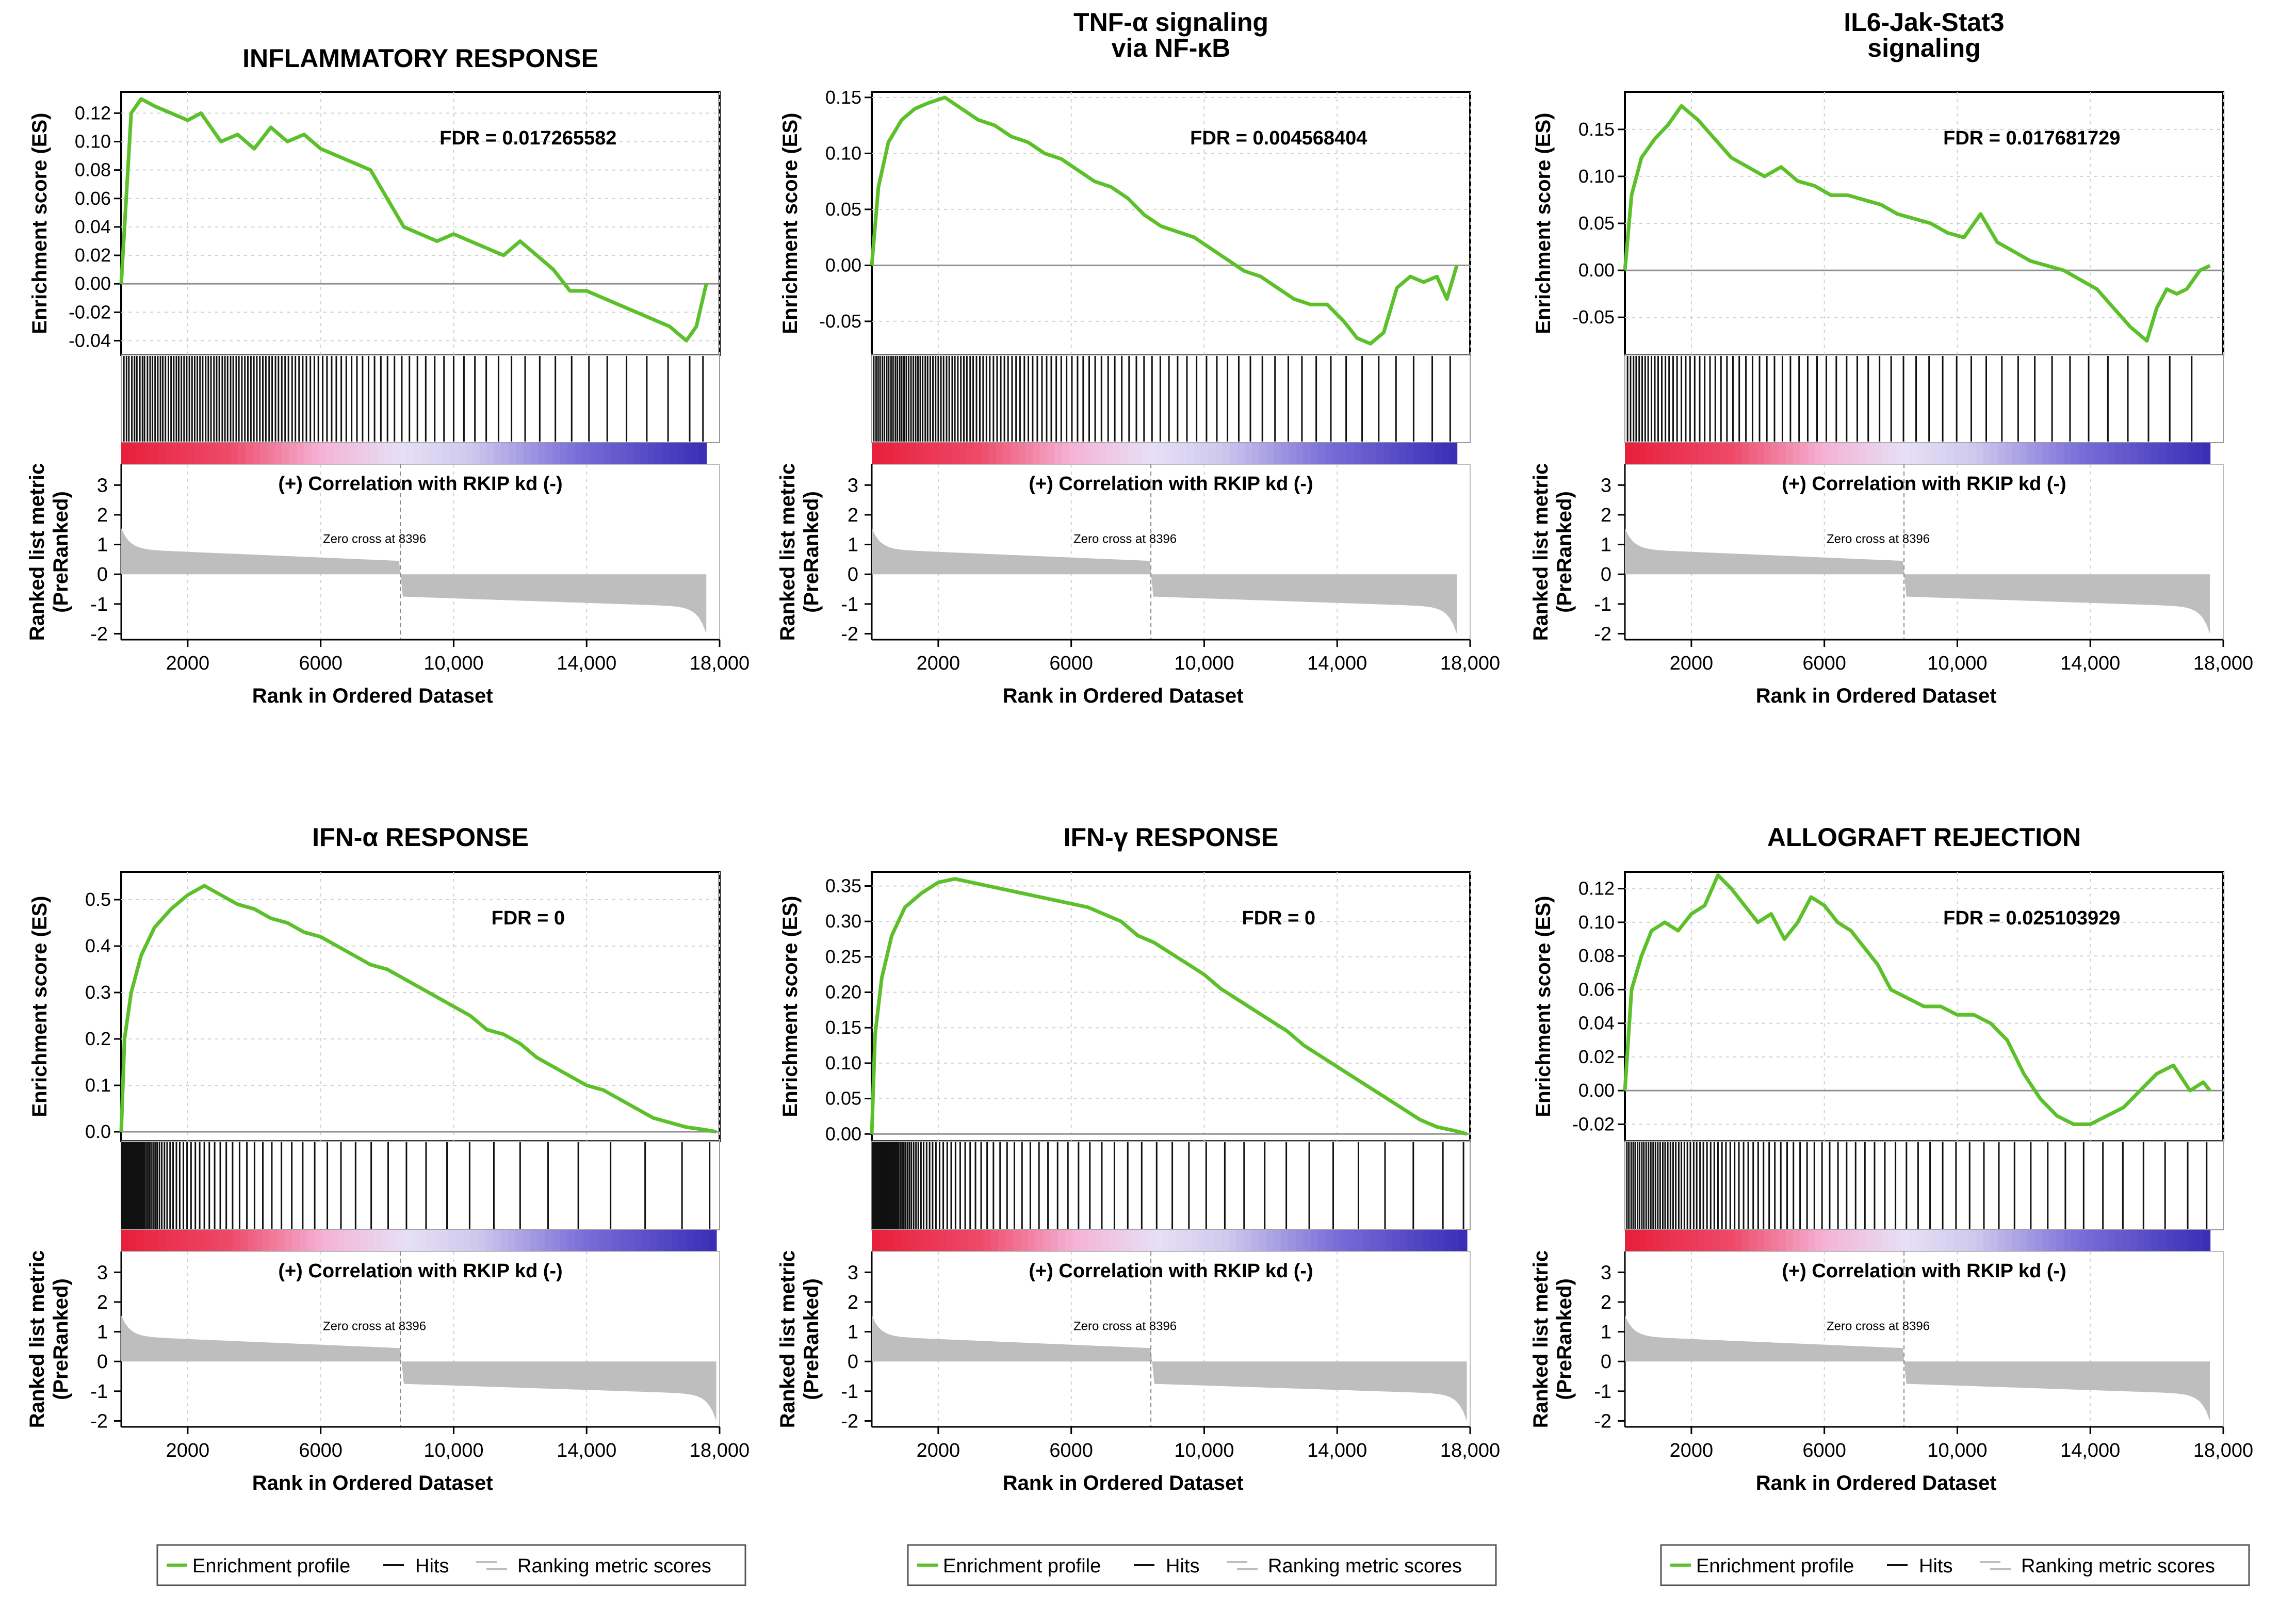  What do you see at coordinates (2032, 918) in the screenshot?
I see `fdr-label: FDR = 0.025103929` at bounding box center [2032, 918].